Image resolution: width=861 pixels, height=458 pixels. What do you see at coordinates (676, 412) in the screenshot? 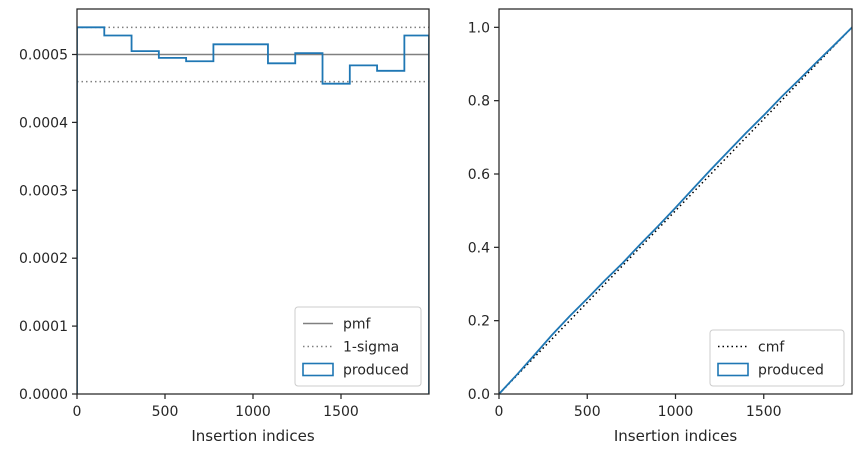
I see `right-xtick-label-2: 1000` at bounding box center [676, 412].